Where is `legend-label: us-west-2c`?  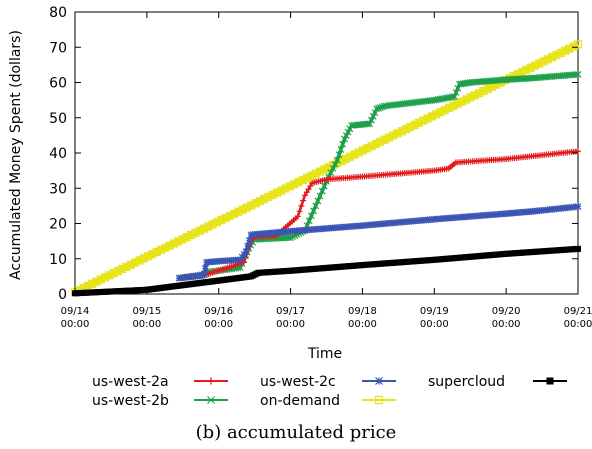 legend-label: us-west-2c is located at coordinates (298, 382).